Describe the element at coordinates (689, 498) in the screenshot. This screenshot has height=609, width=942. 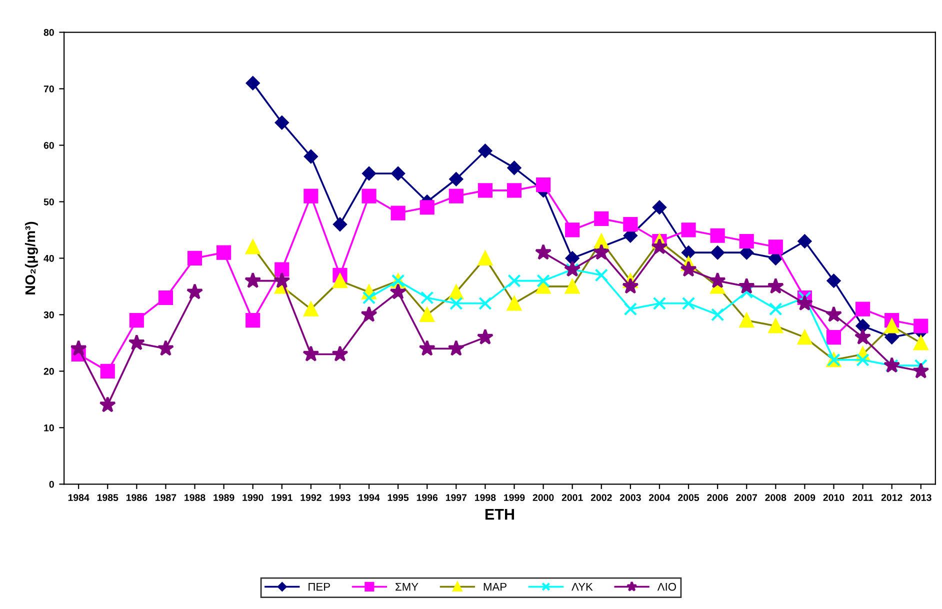
I see `x-tick-label: 2005` at that location.